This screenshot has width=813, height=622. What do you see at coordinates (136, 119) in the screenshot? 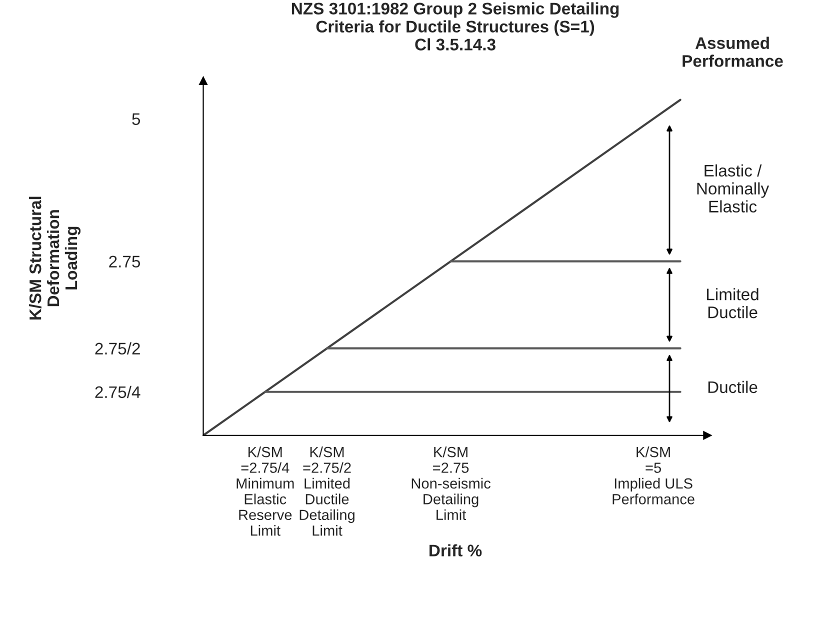
I see `y-tick-label: 5` at bounding box center [136, 119].